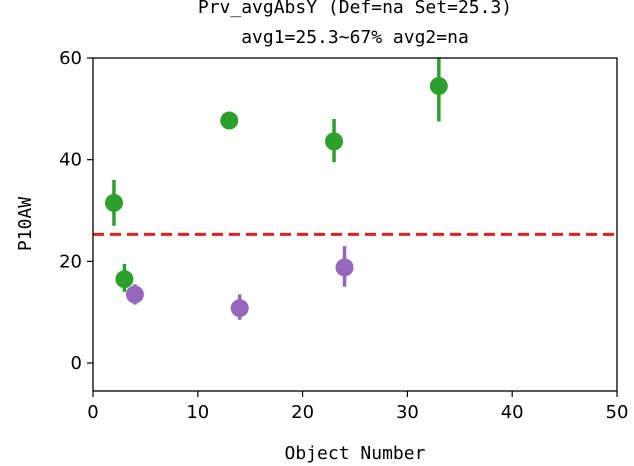 The image size is (634, 466). What do you see at coordinates (302, 412) in the screenshot?
I see `x-tick-label: 20` at bounding box center [302, 412].